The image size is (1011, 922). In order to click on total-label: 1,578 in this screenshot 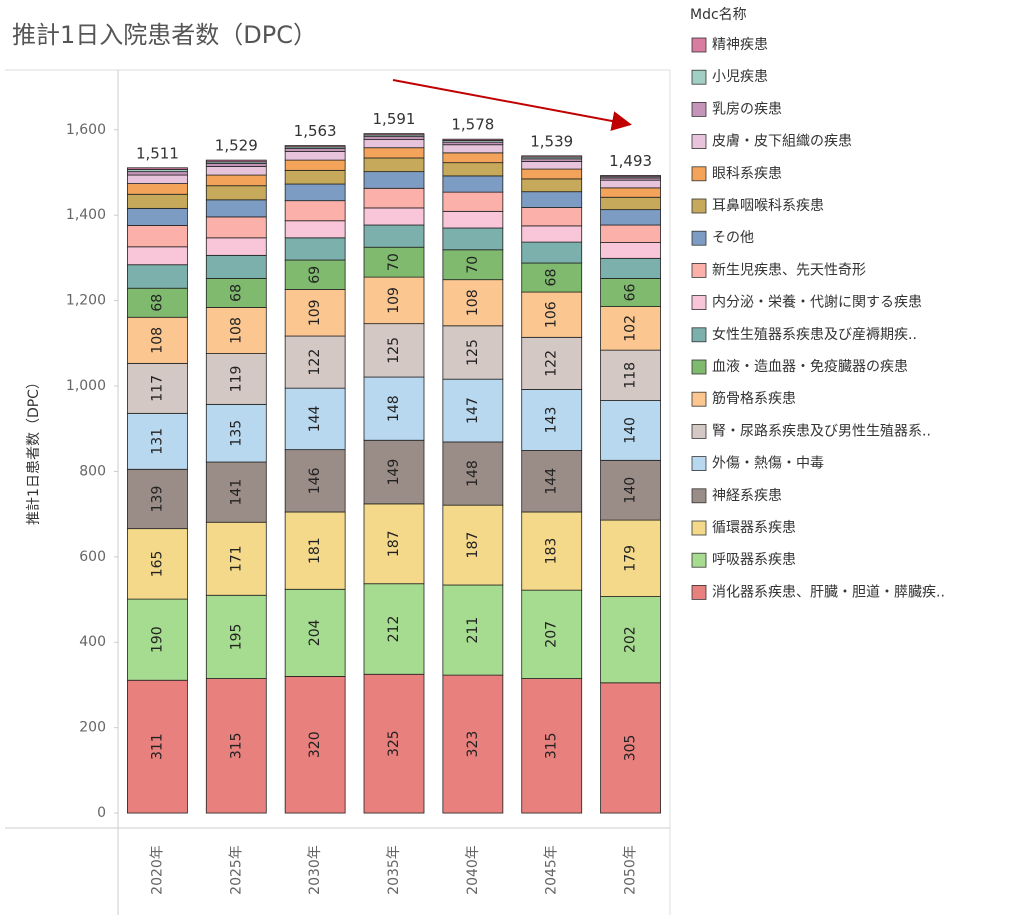, I will do `click(472, 125)`.